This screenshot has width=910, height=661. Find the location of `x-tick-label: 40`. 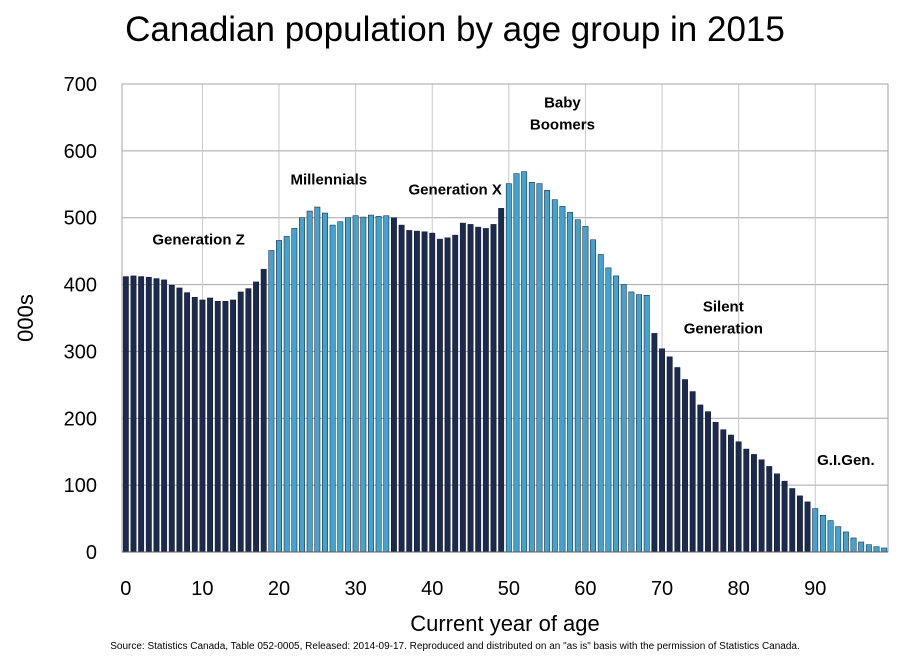

x-tick-label: 40 is located at coordinates (432, 589).